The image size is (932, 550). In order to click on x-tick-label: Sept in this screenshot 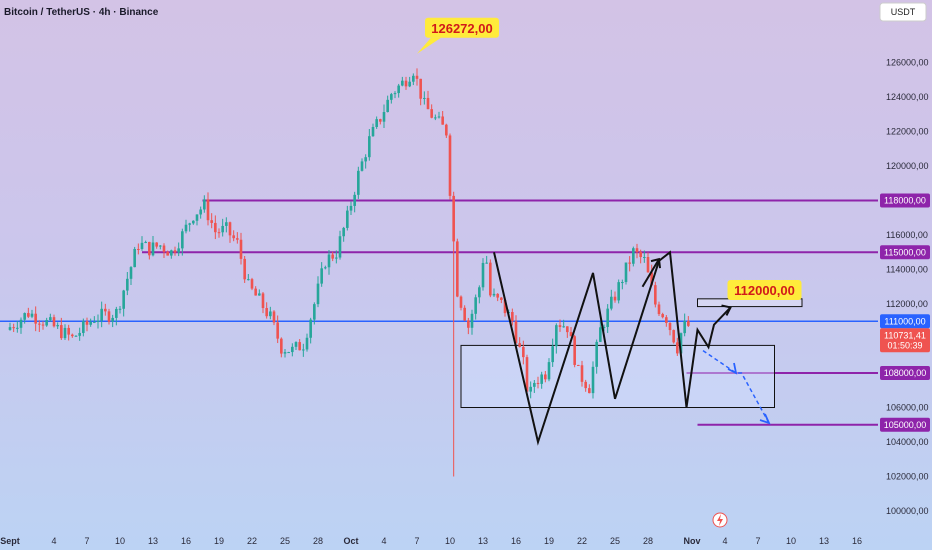, I will do `click(10, 541)`.